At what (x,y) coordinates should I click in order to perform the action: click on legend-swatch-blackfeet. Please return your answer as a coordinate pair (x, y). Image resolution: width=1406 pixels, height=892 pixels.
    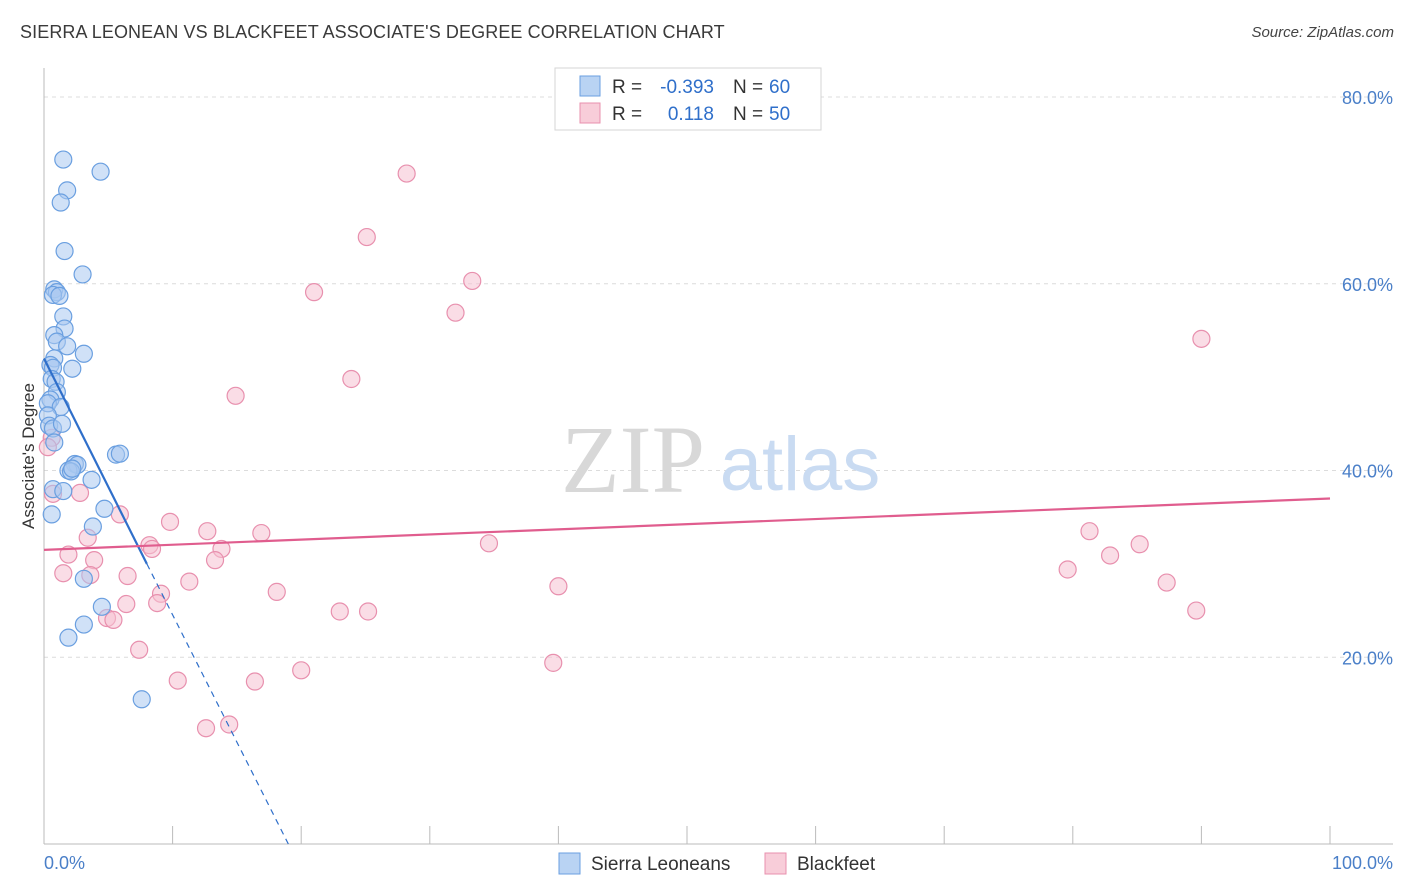
    Looking at the image, I should click on (775, 863).